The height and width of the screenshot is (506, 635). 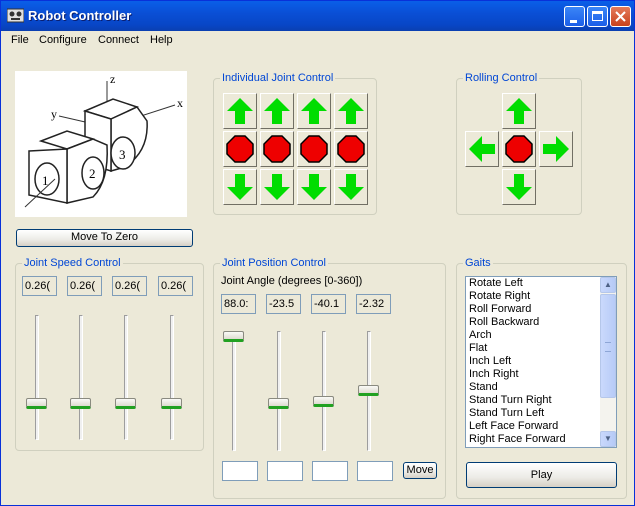 What do you see at coordinates (112, 79) in the screenshot?
I see `axis-z-label: z` at bounding box center [112, 79].